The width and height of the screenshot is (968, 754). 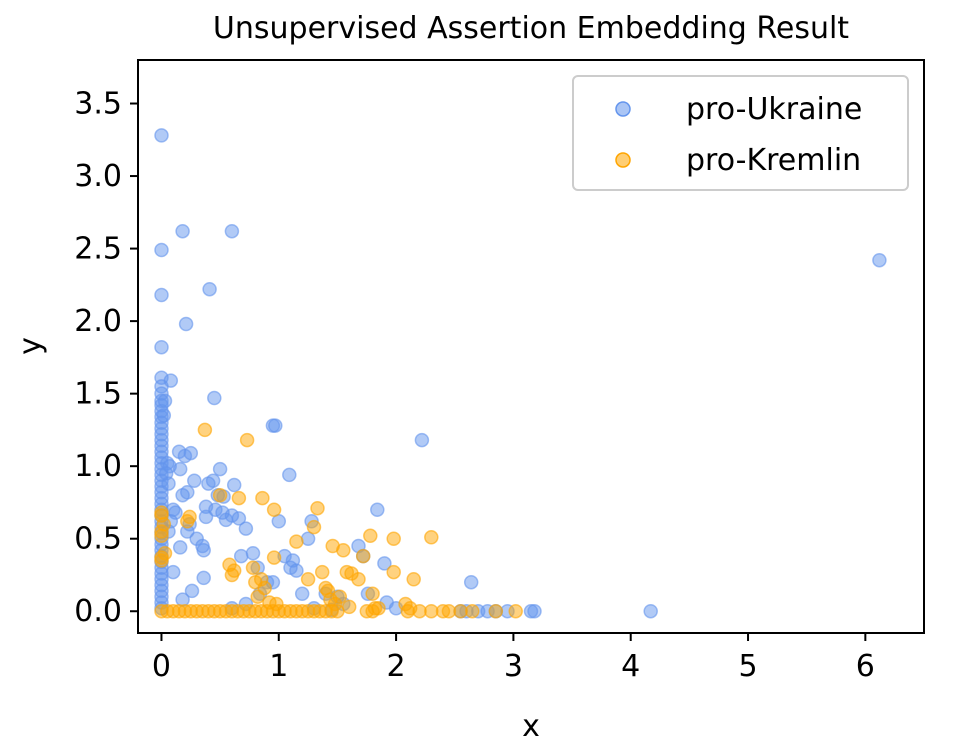 What do you see at coordinates (531, 726) in the screenshot?
I see `x-axis-label: x` at bounding box center [531, 726].